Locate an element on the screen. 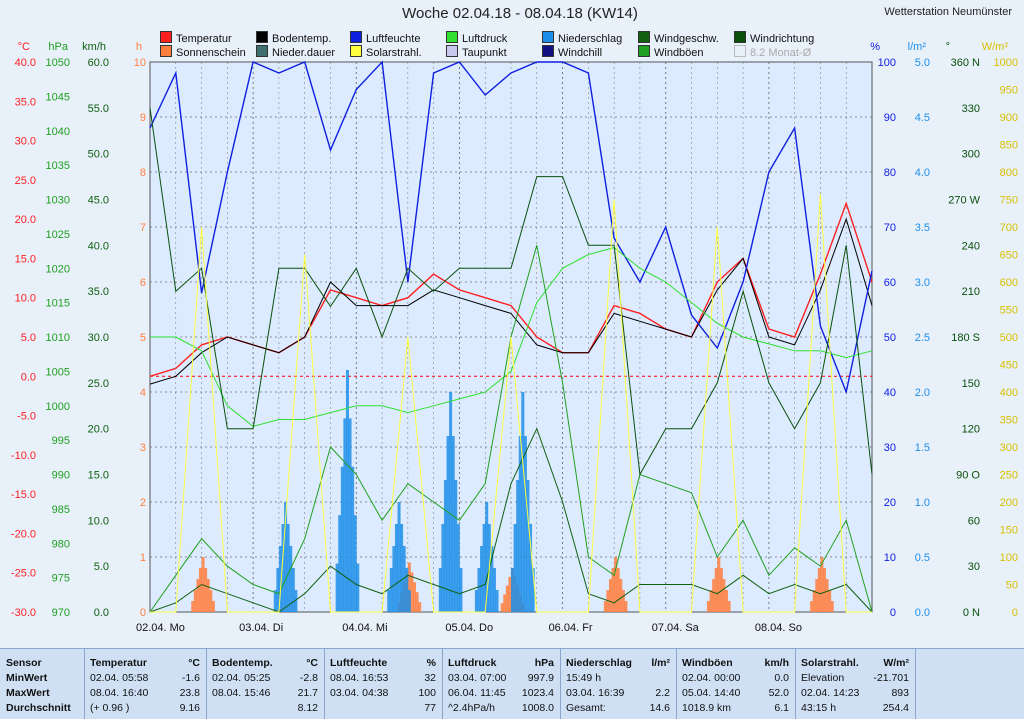 The width and height of the screenshot is (1024, 719). stats-max-label: MaxWert is located at coordinates (28, 693).